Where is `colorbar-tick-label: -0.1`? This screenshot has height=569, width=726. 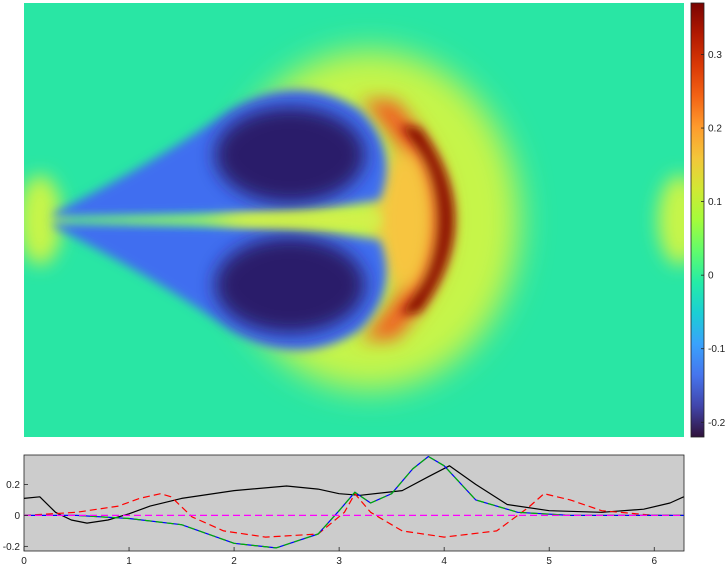
colorbar-tick-label: -0.1 is located at coordinates (717, 349).